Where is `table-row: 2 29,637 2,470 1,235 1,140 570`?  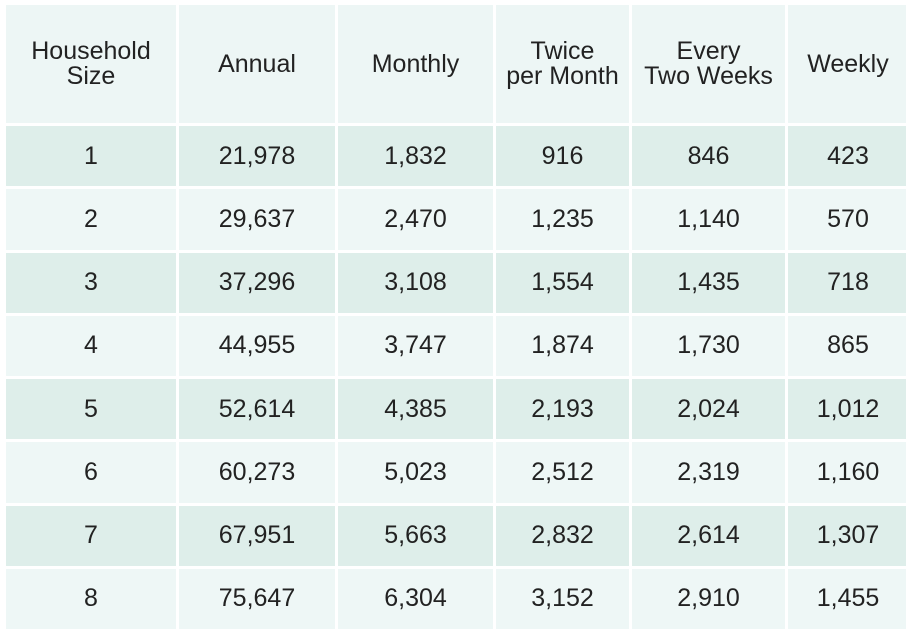 table-row: 2 29,637 2,470 1,235 1,140 570 is located at coordinates (456, 219).